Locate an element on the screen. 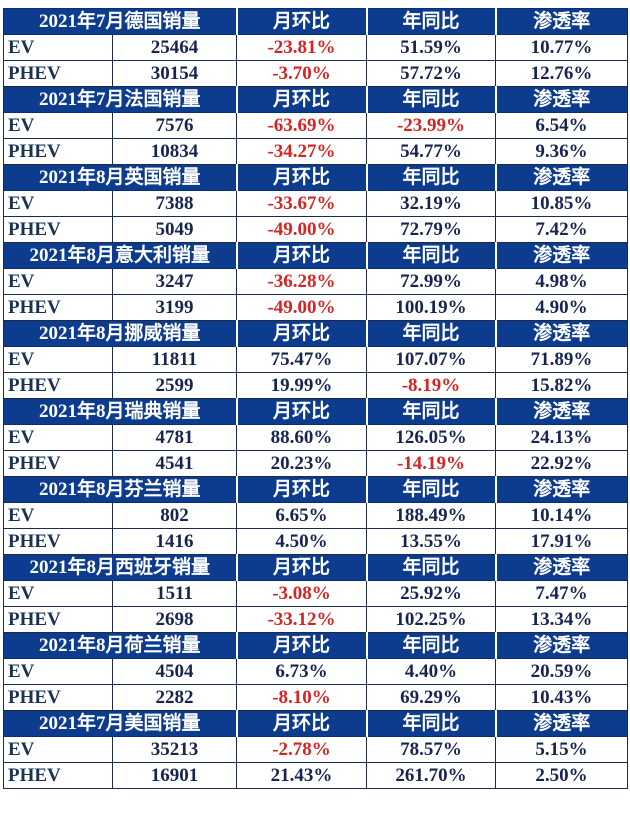  section-title: 2021年8月意大利销量 is located at coordinates (120, 255).